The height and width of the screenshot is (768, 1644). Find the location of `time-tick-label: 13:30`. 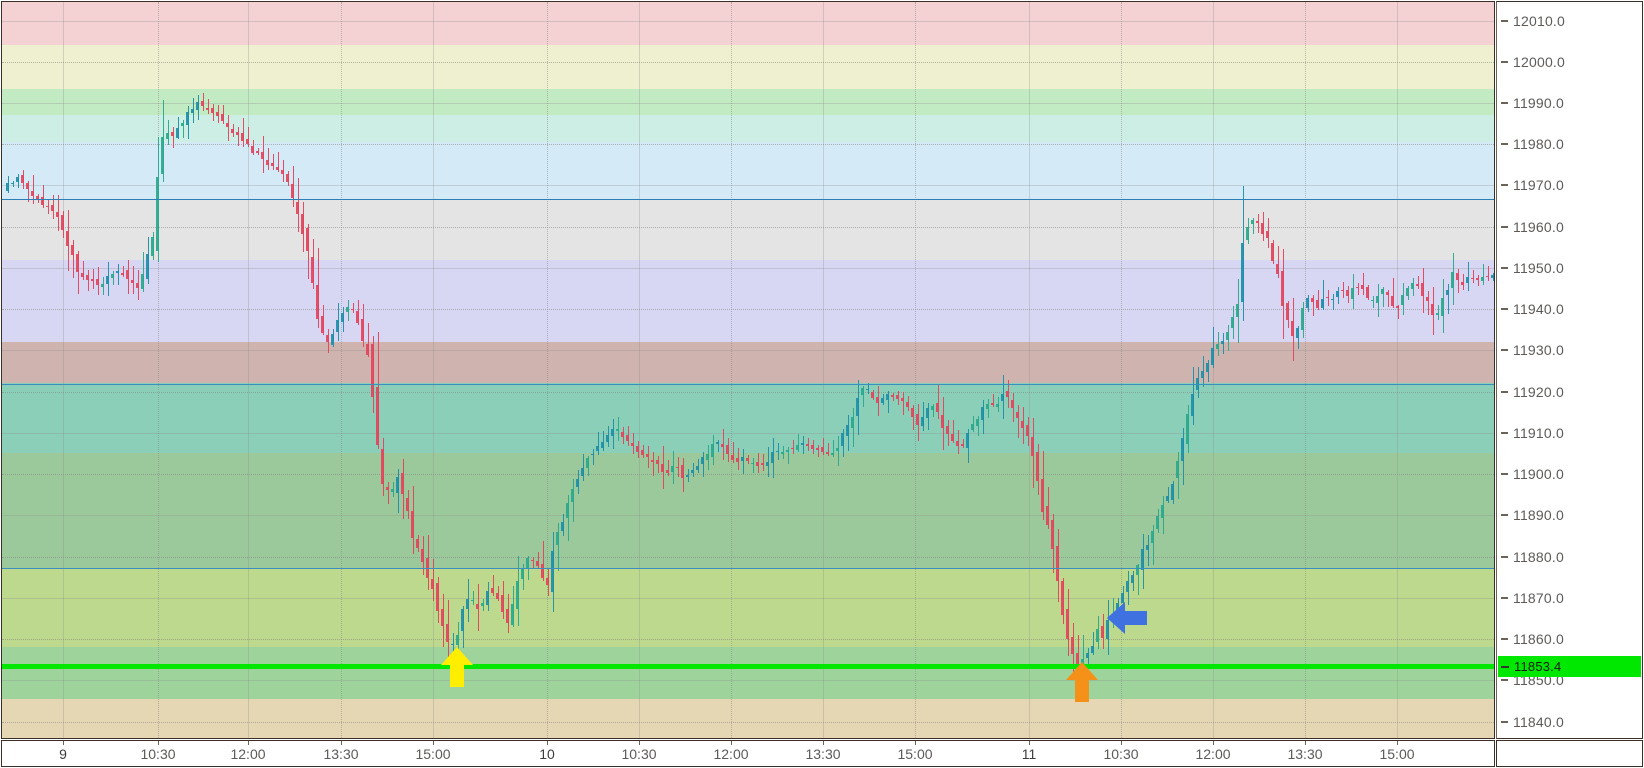

time-tick-label: 13:30 is located at coordinates (823, 754).